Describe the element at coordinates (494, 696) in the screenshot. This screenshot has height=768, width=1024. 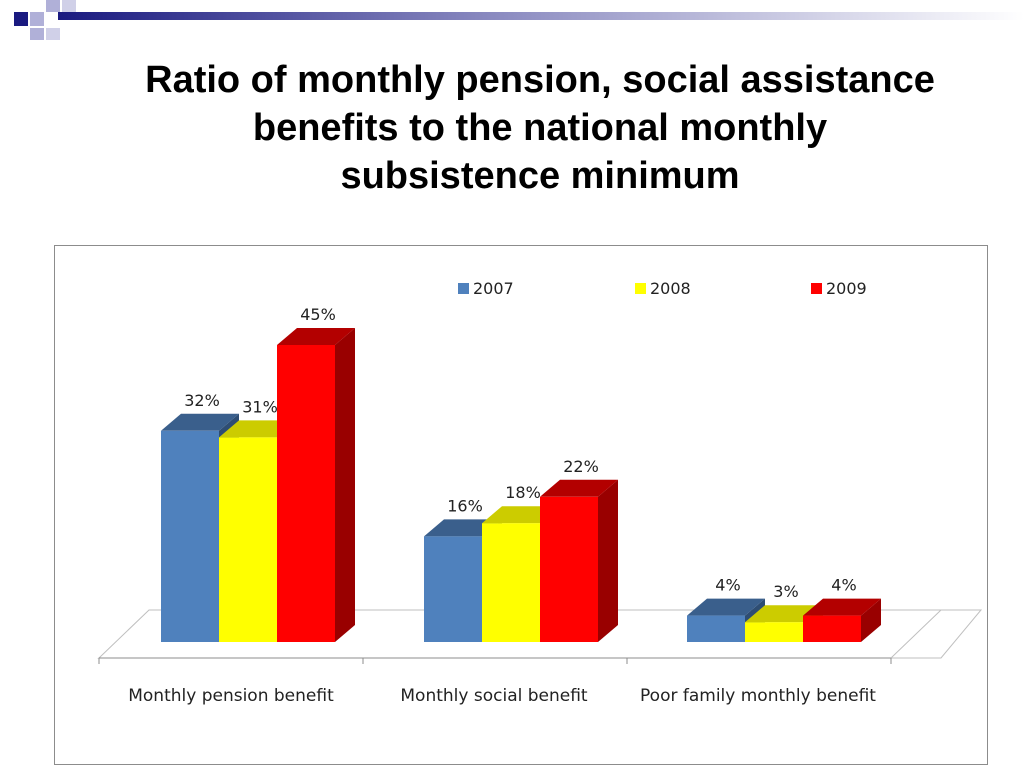
I see `category-label: Monthly social benefit` at that location.